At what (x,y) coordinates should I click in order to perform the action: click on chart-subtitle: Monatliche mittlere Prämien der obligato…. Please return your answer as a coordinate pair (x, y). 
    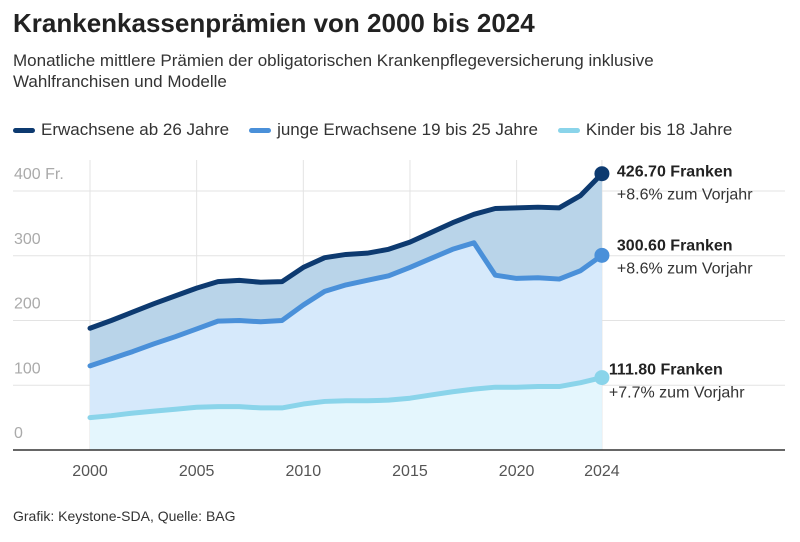
    Looking at the image, I should click on (333, 71).